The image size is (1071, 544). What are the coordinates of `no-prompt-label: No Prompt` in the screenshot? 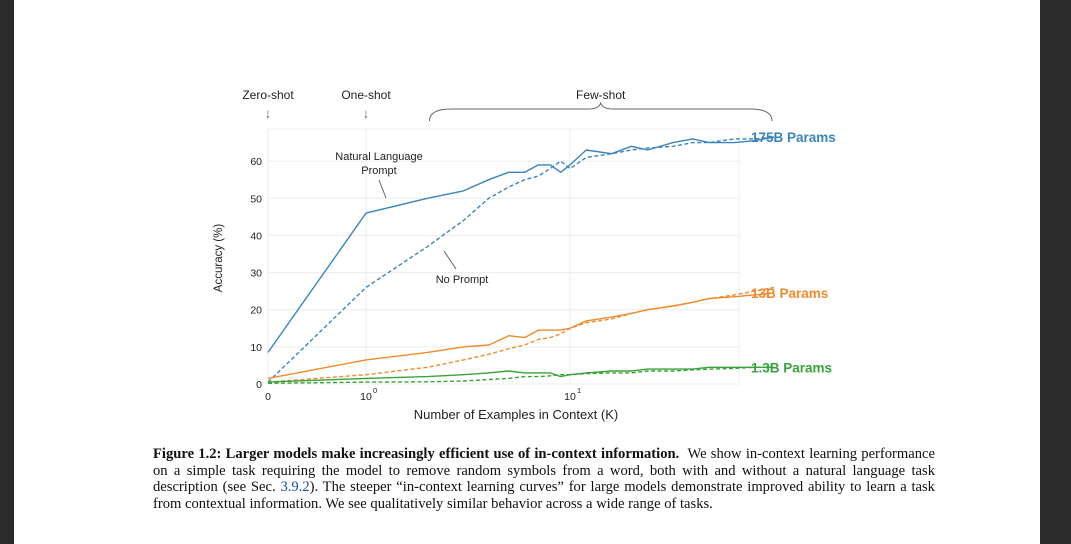 It's located at (462, 280).